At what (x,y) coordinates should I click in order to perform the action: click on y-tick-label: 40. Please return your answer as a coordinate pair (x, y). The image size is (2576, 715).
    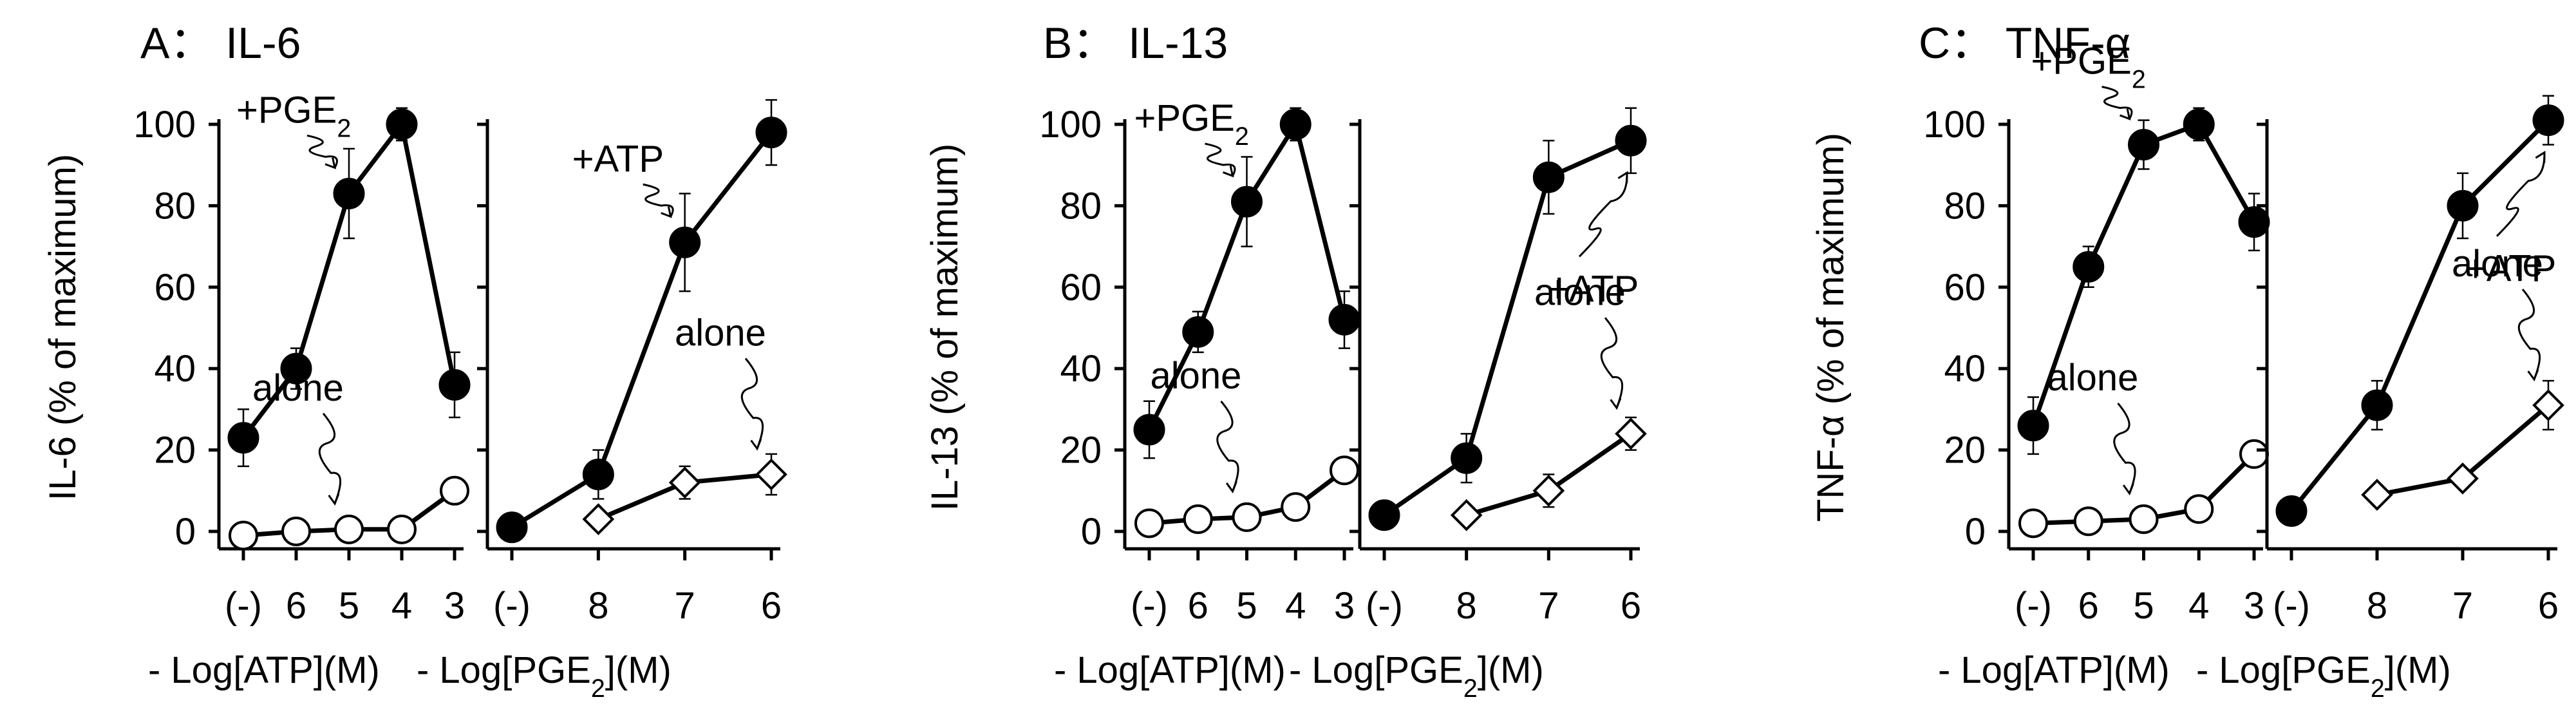
    Looking at the image, I should click on (1081, 369).